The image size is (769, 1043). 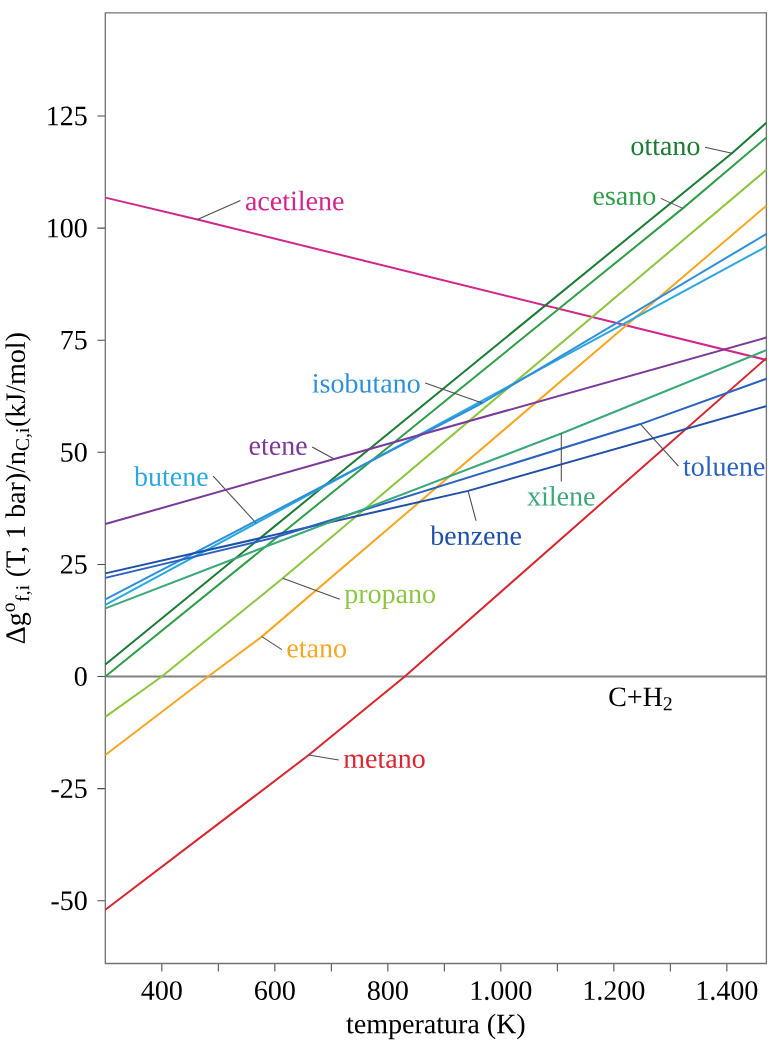 I want to click on y-tick-label: -25, so click(x=69, y=789).